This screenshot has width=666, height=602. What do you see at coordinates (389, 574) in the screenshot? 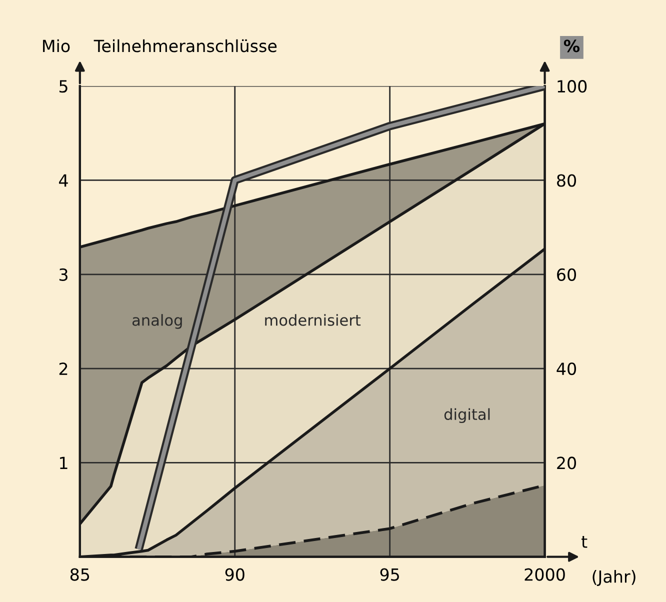
I see `x-tick-label: 95` at bounding box center [389, 574].